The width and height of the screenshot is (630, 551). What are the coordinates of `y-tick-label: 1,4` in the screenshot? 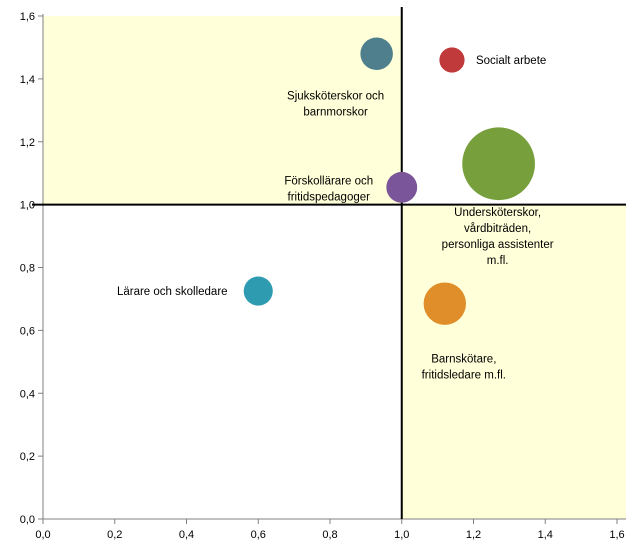 It's located at (27, 80).